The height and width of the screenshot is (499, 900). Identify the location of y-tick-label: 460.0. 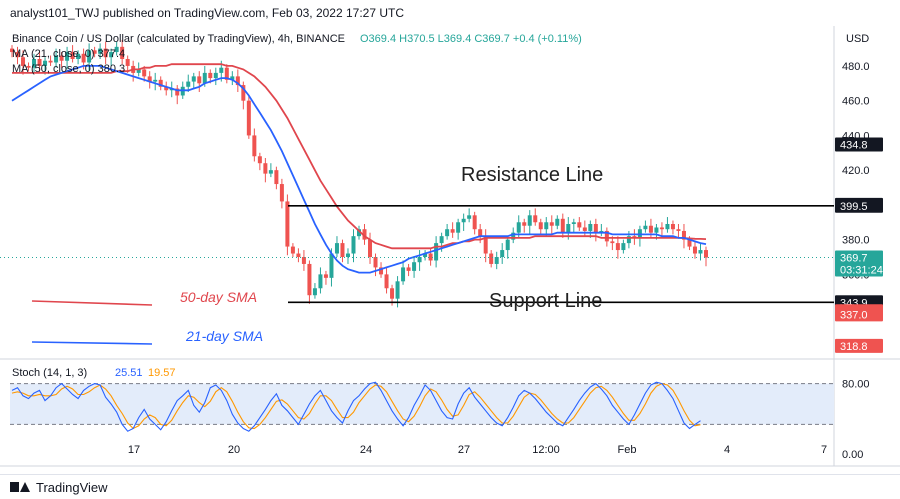
(856, 102).